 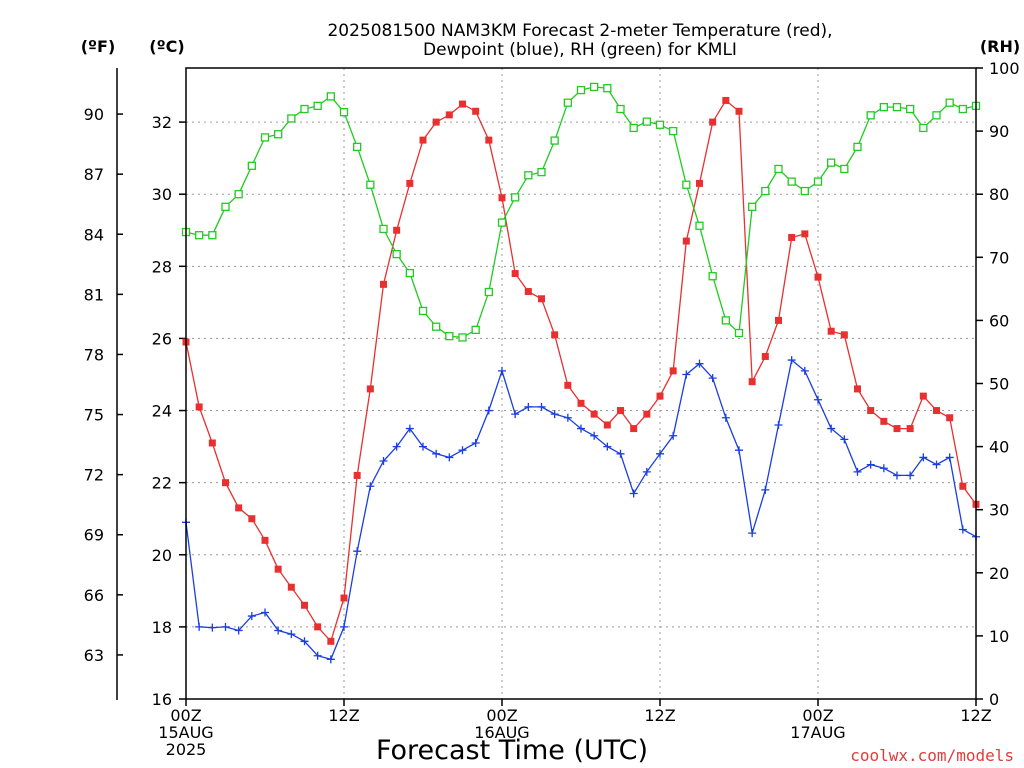 What do you see at coordinates (185, 732) in the screenshot?
I see `time-tick-label: 15AUG` at bounding box center [185, 732].